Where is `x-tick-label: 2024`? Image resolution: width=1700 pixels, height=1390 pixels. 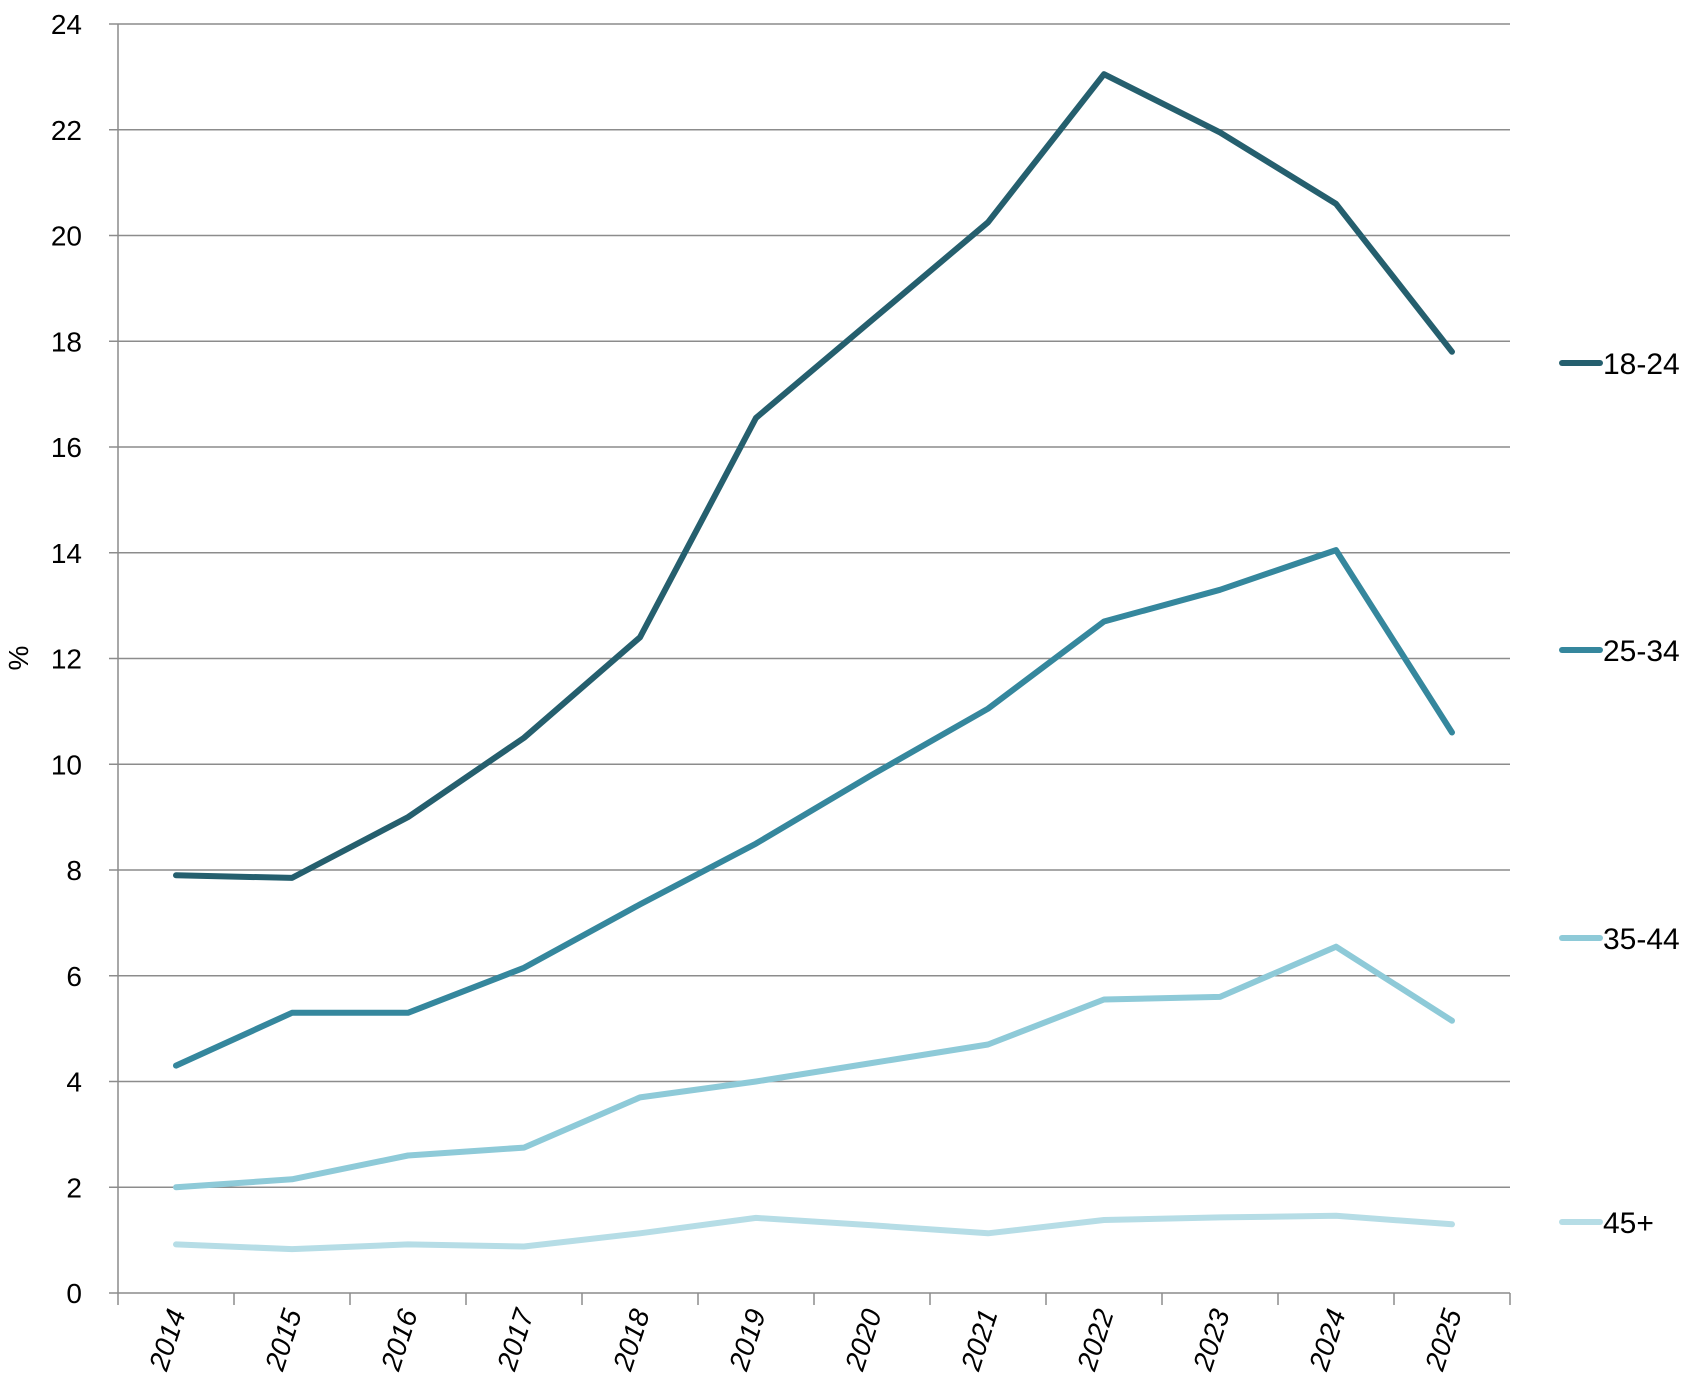
x-tick-label: 2024 is located at coordinates (1327, 1340).